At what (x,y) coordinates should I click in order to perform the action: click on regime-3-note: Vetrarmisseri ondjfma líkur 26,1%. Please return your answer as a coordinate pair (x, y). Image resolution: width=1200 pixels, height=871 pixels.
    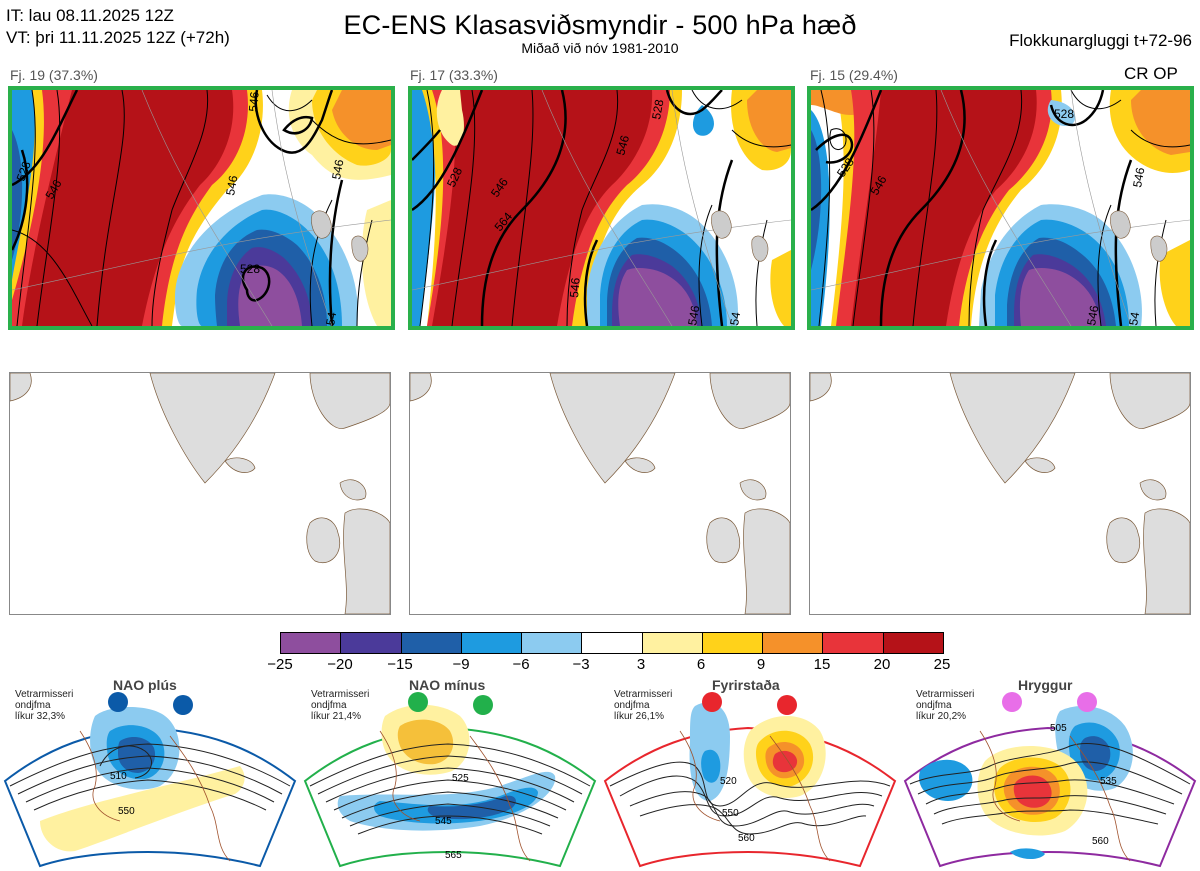
    Looking at the image, I should click on (643, 705).